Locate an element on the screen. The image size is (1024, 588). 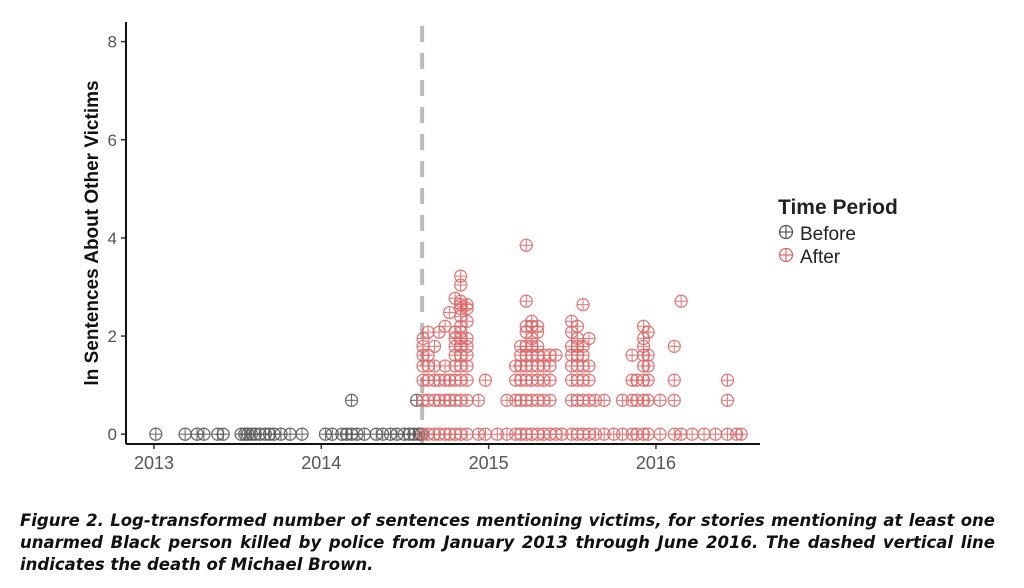
y-tick-label: 8 is located at coordinates (112, 42).